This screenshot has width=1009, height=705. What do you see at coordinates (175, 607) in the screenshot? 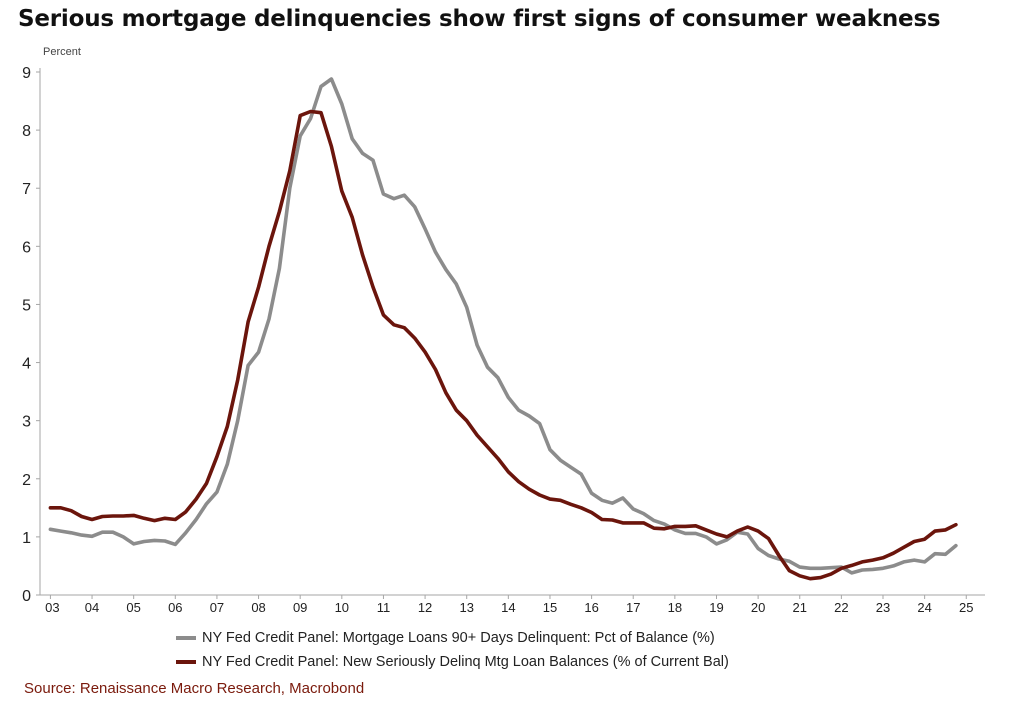
I see `x-tick-label: 06` at bounding box center [175, 607].